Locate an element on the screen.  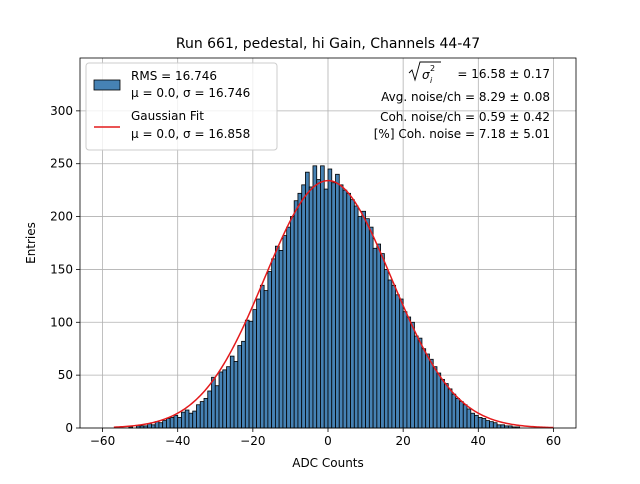
y-tick-label: 150 is located at coordinates (61, 269).